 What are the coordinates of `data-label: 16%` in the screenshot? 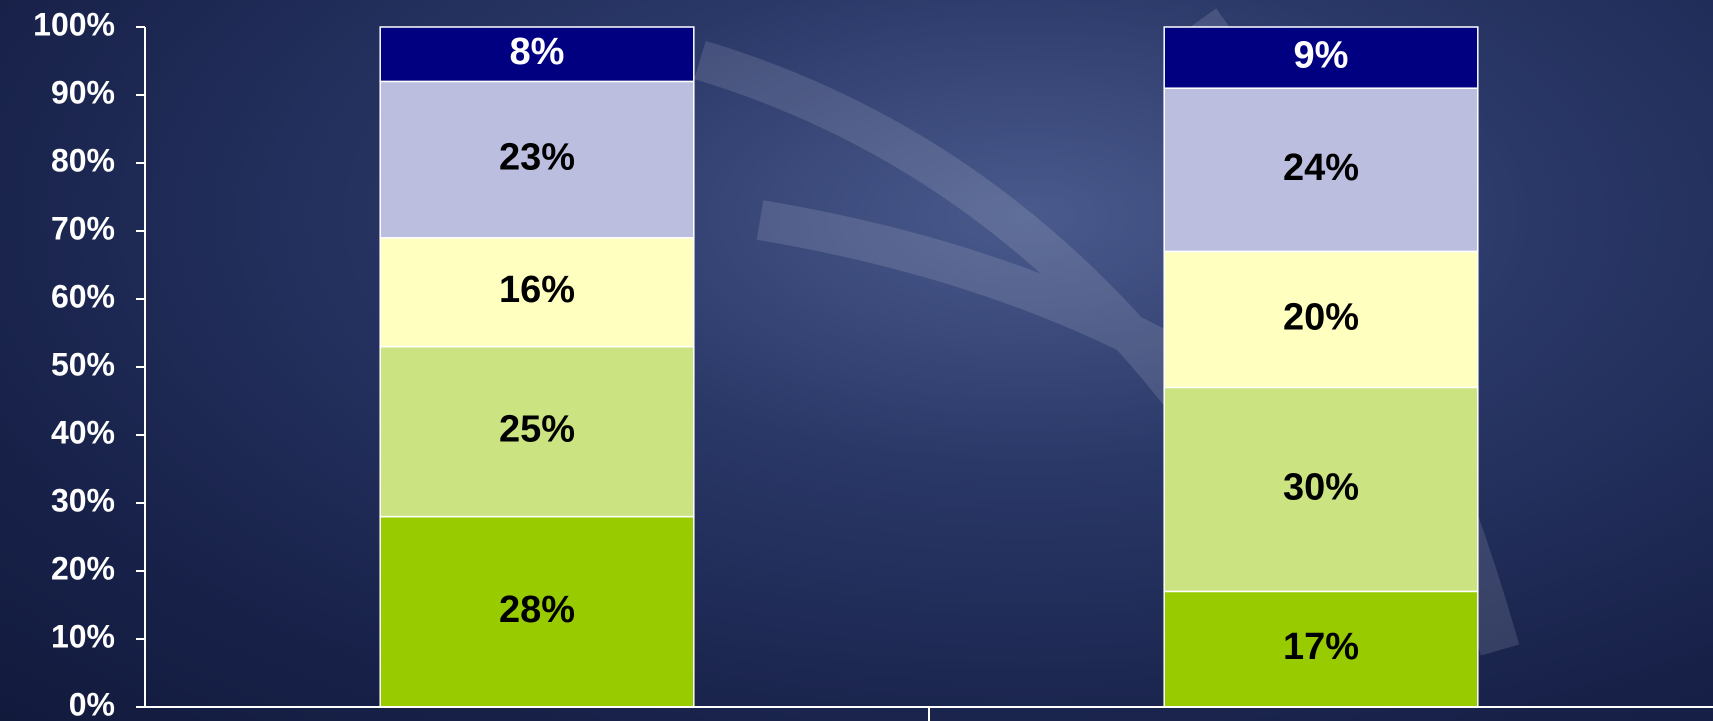 It's located at (537, 290).